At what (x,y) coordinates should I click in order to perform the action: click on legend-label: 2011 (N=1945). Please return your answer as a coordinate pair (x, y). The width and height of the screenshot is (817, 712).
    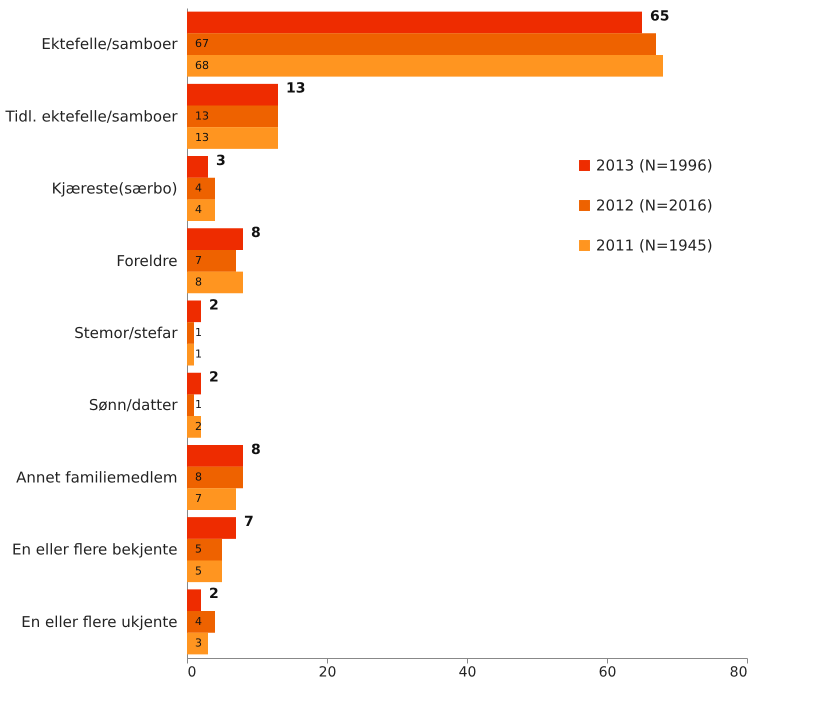
    Looking at the image, I should click on (654, 245).